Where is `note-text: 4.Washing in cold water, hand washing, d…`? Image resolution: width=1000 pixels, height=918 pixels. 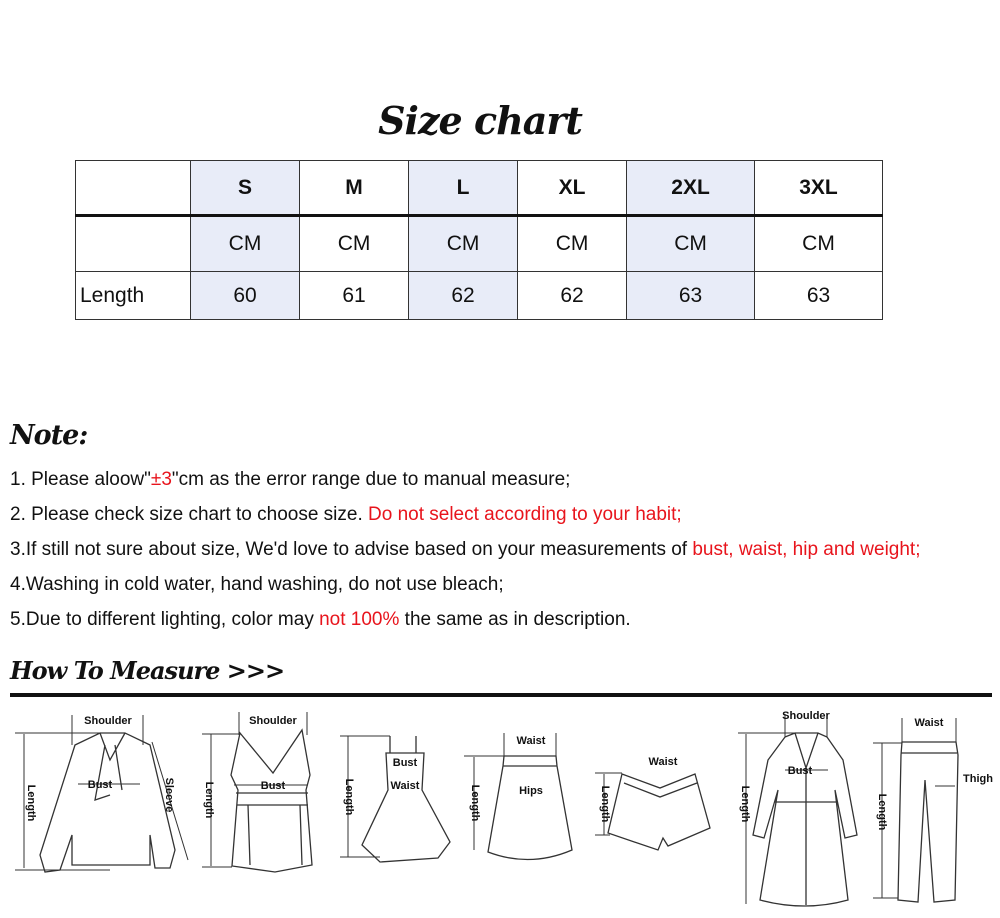 note-text: 4.Washing in cold water, hand washing, d… is located at coordinates (257, 584).